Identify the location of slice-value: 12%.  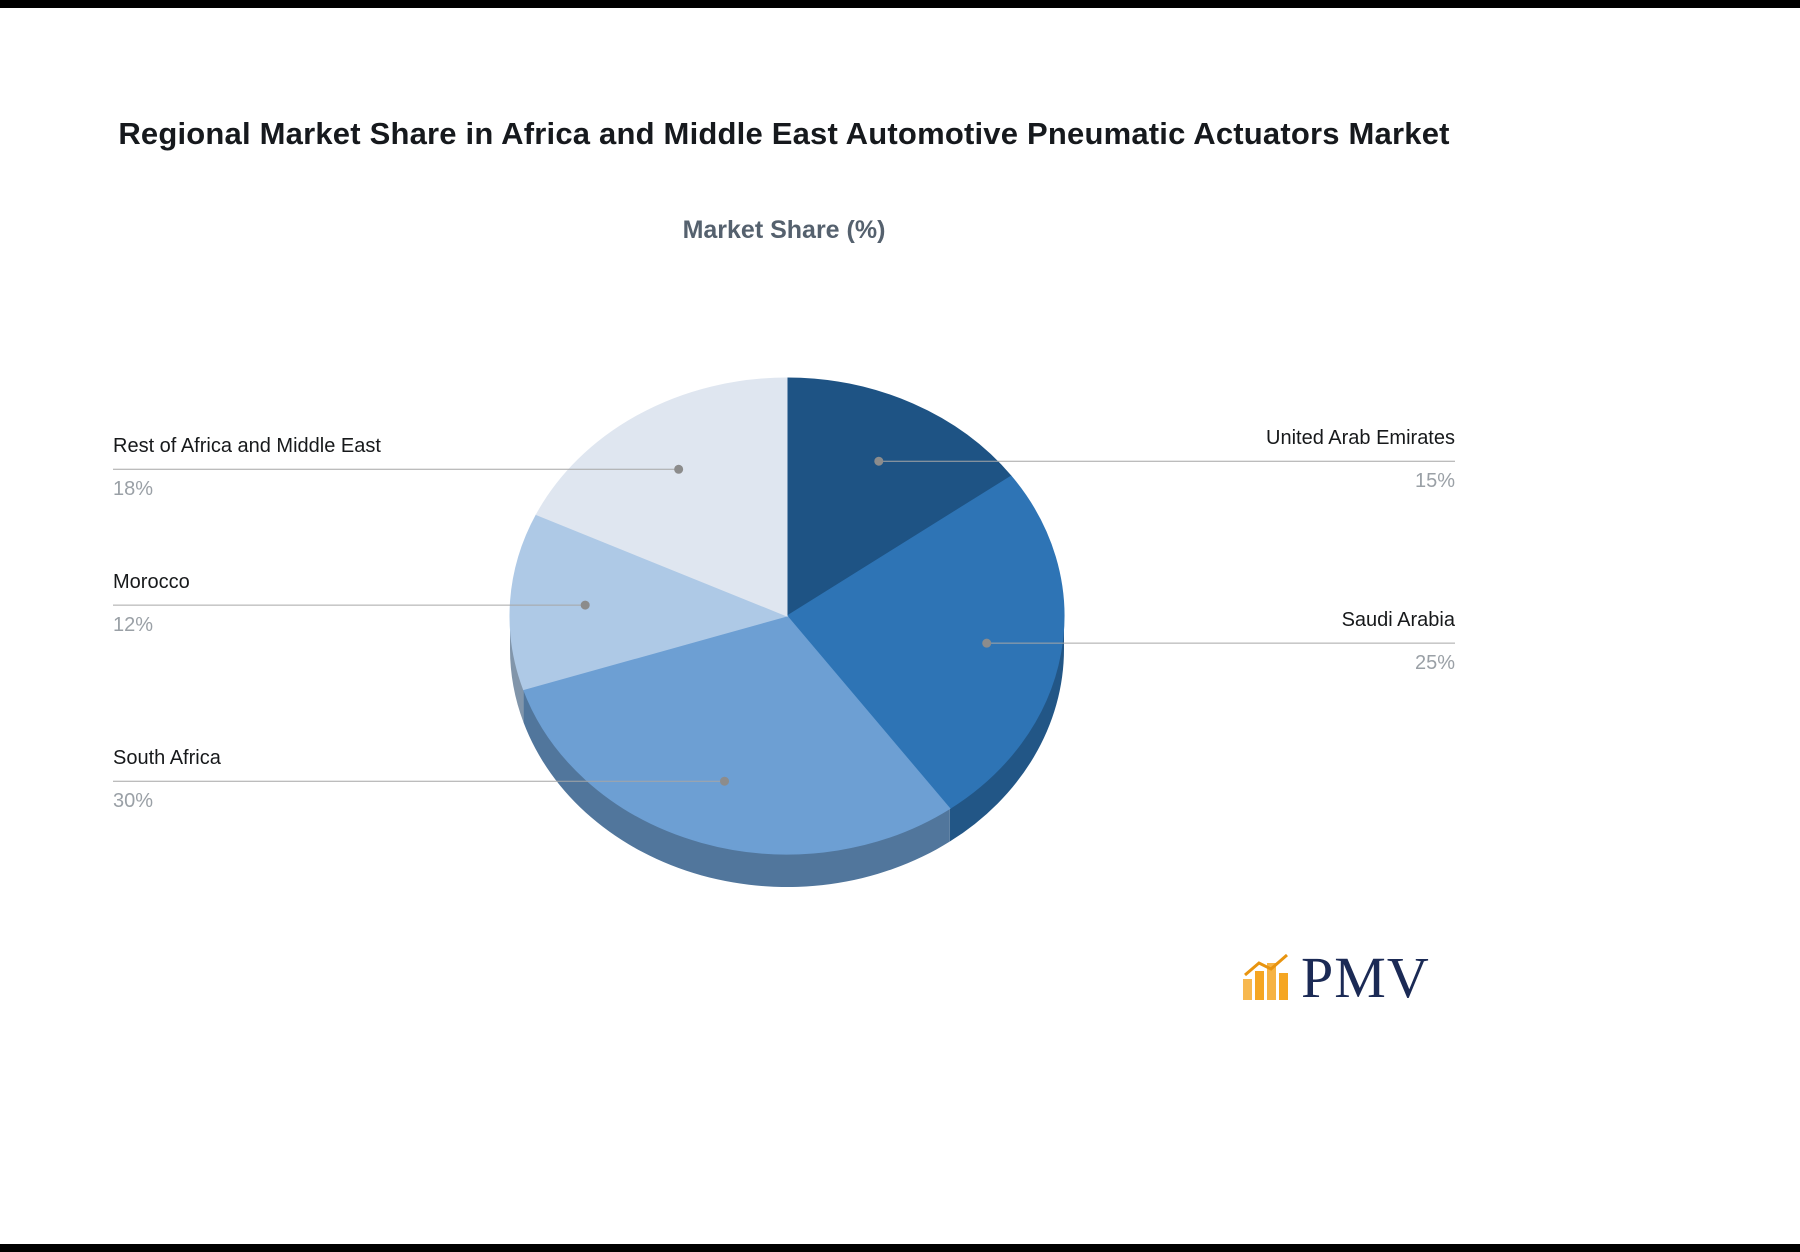
(133, 625).